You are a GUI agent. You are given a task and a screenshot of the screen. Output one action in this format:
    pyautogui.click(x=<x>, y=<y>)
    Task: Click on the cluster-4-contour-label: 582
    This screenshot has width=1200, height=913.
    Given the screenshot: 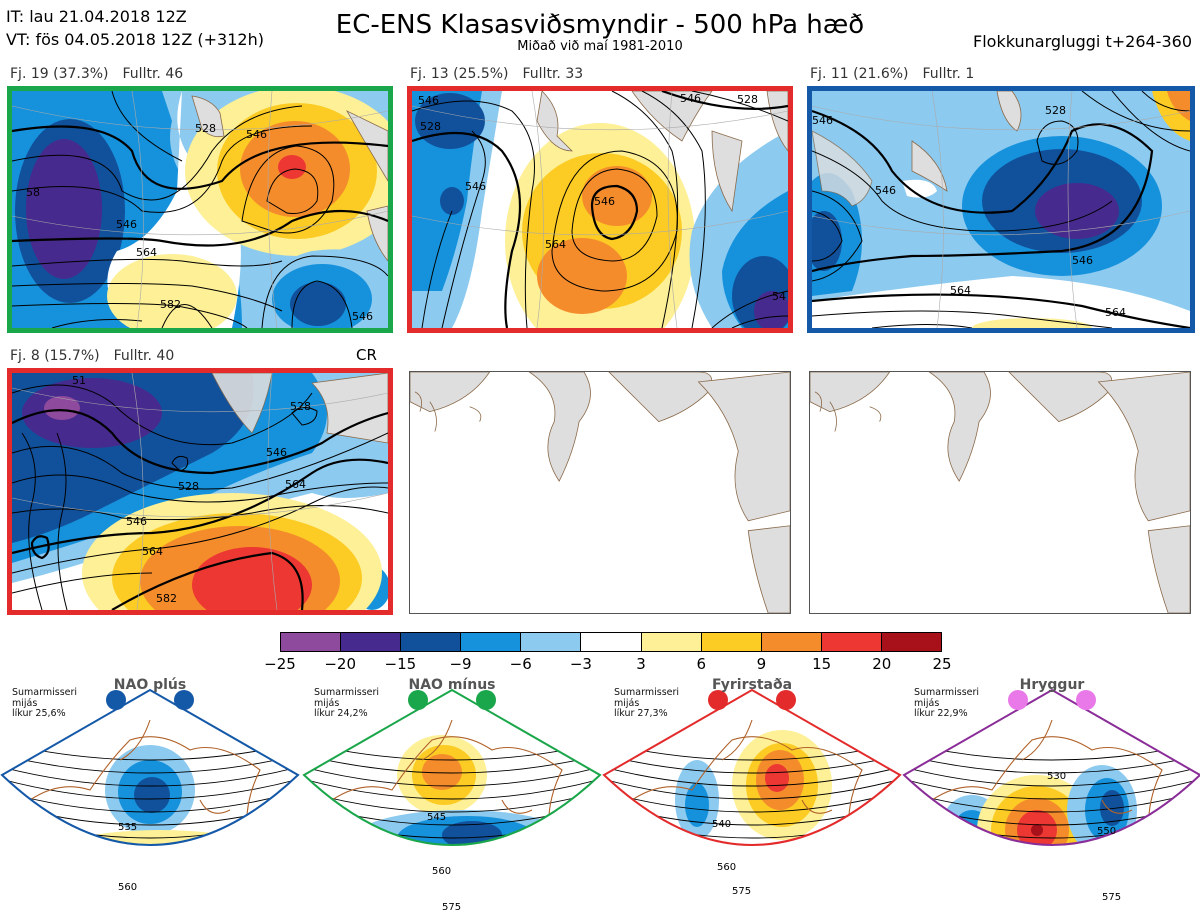 What is the action you would take?
    pyautogui.click(x=166, y=598)
    